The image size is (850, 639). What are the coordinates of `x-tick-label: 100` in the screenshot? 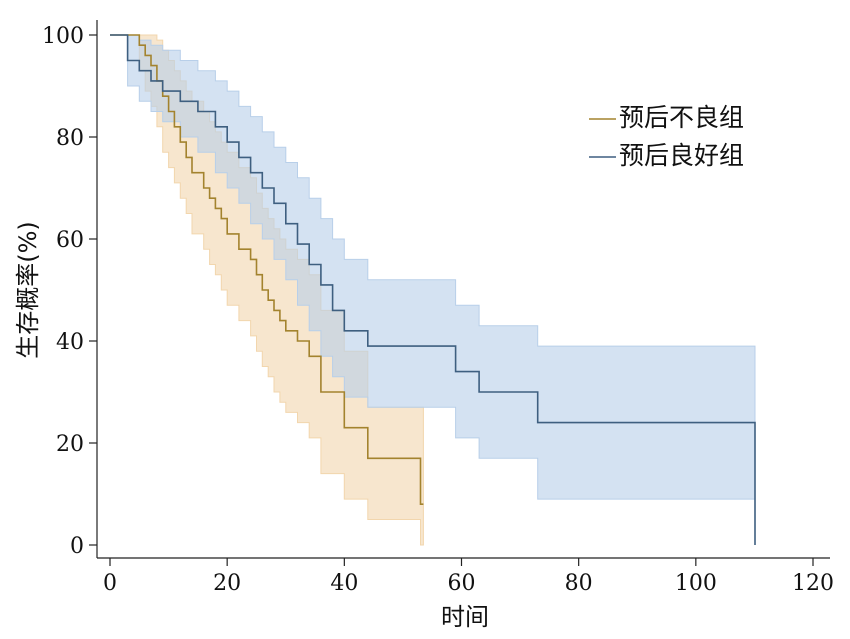 It's located at (696, 583).